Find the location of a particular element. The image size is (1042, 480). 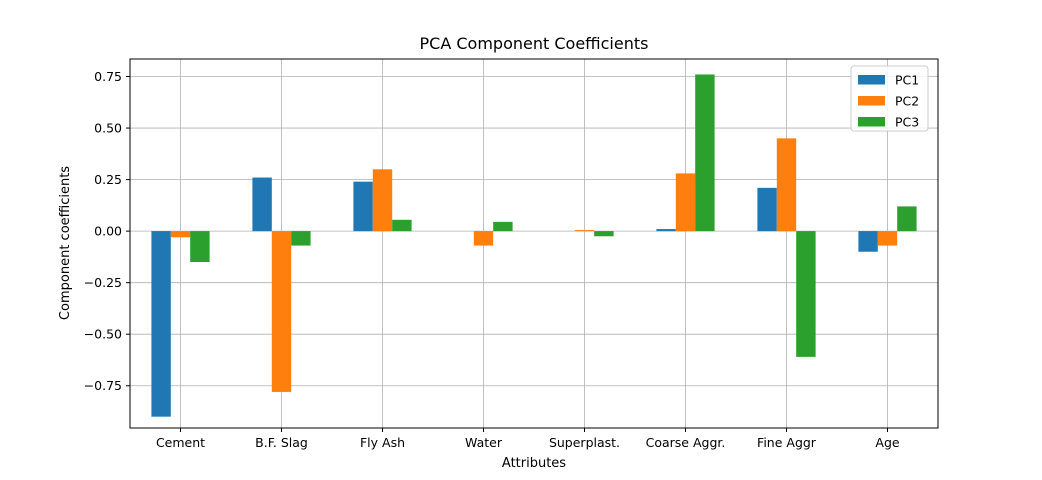

legend-swatch-pc1 is located at coordinates (871, 80).